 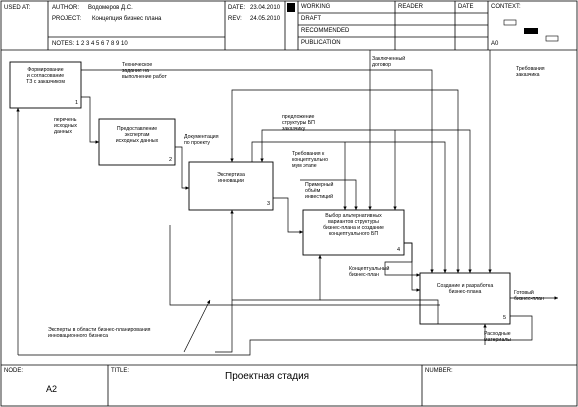 What do you see at coordinates (310, 160) in the screenshot?
I see `arrow-label-concept-requirements: Требования к концептуально мум этапе` at bounding box center [310, 160].